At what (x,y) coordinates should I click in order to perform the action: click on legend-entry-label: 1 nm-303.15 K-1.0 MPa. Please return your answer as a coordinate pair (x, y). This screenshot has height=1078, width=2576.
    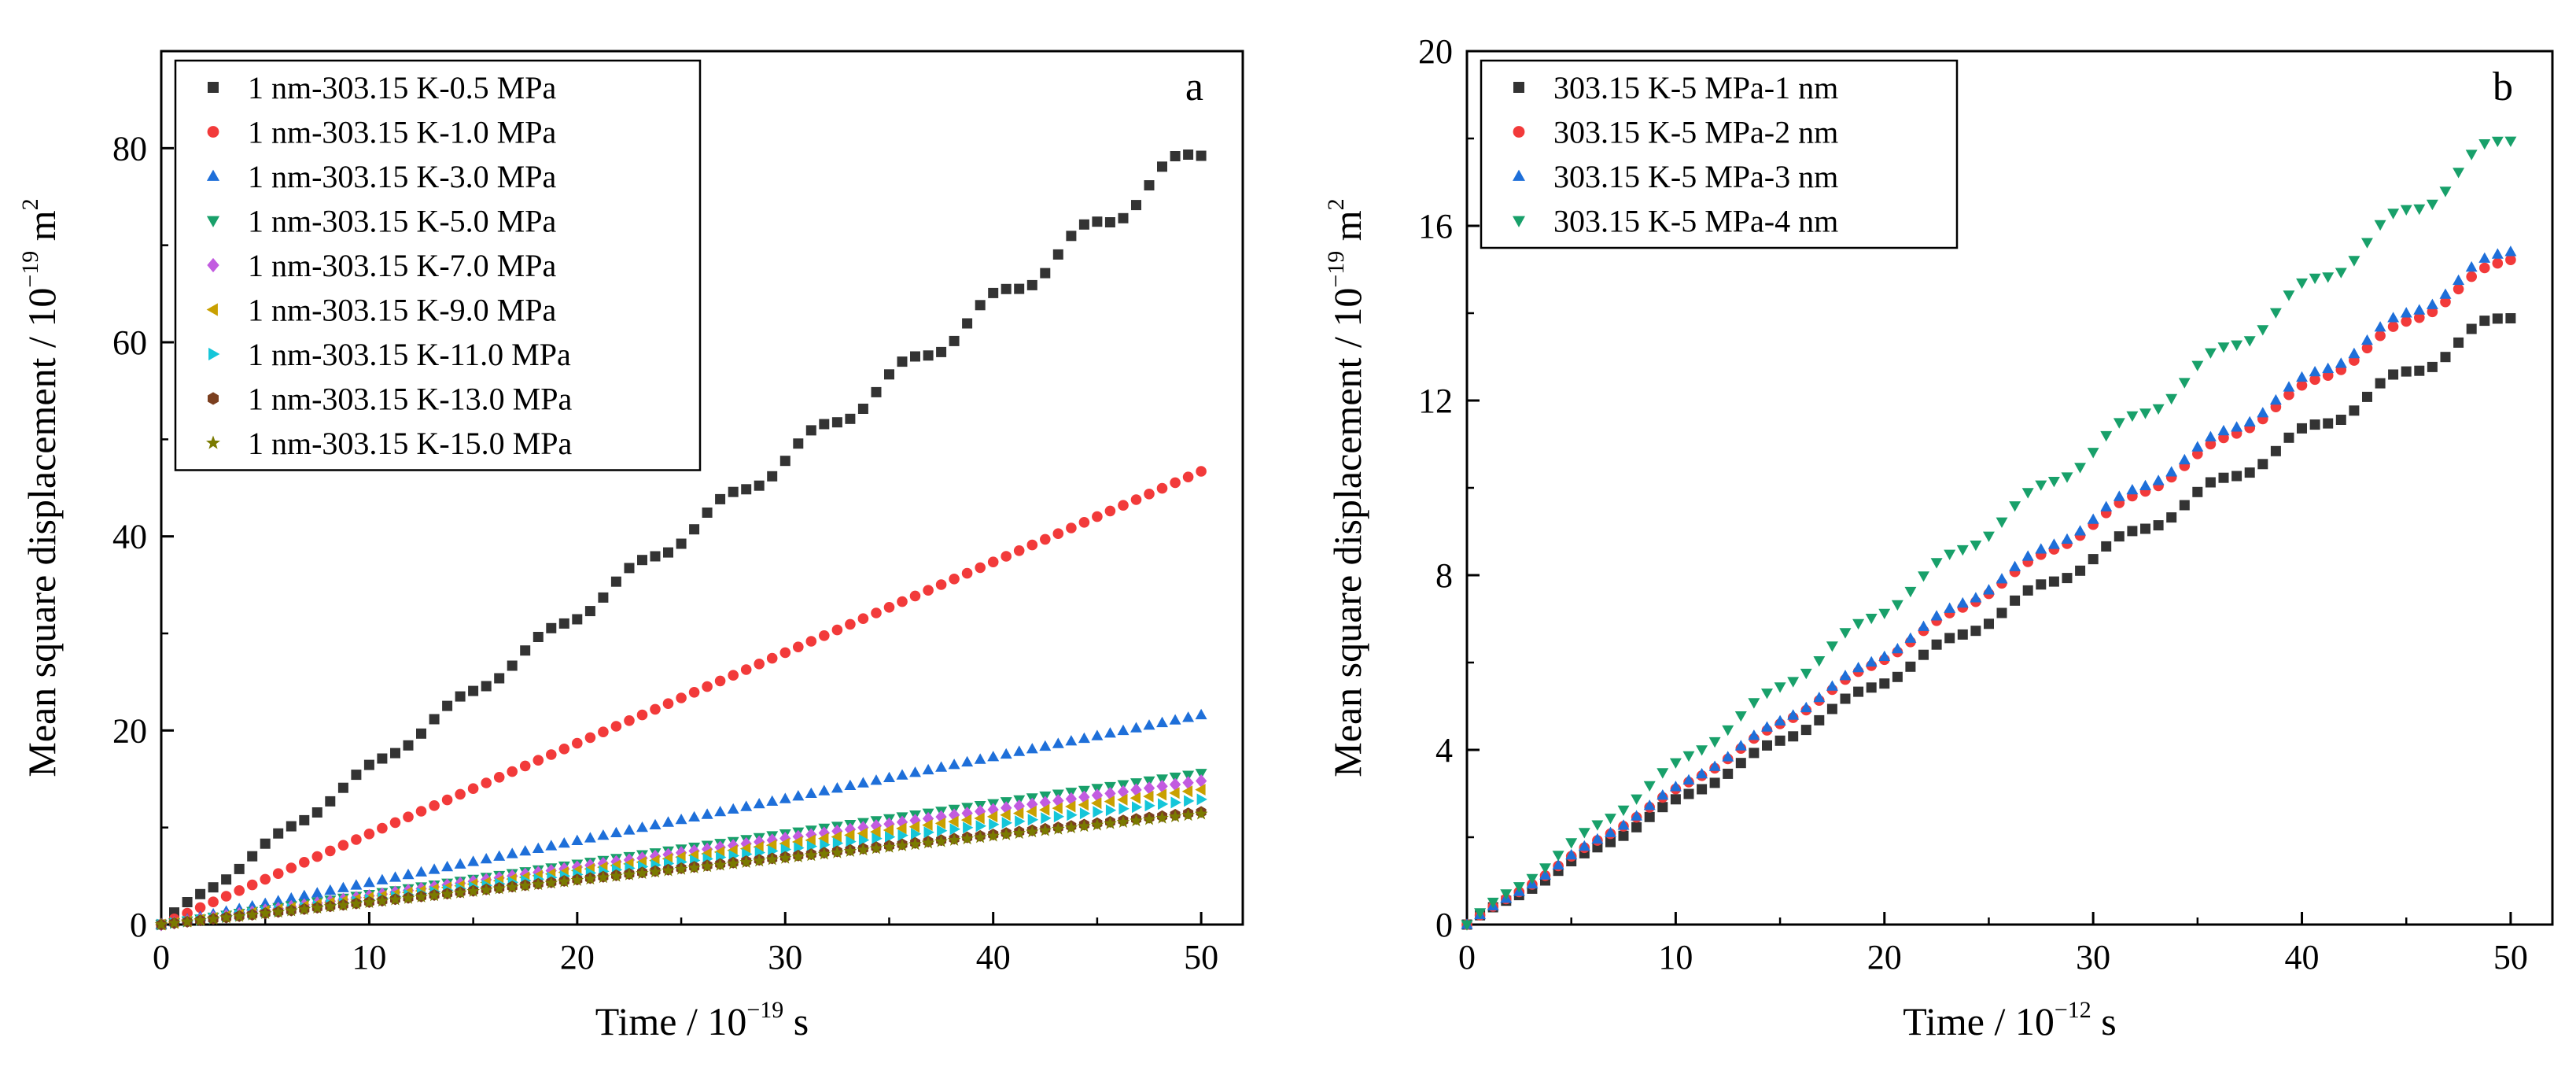
    Looking at the image, I should click on (402, 132).